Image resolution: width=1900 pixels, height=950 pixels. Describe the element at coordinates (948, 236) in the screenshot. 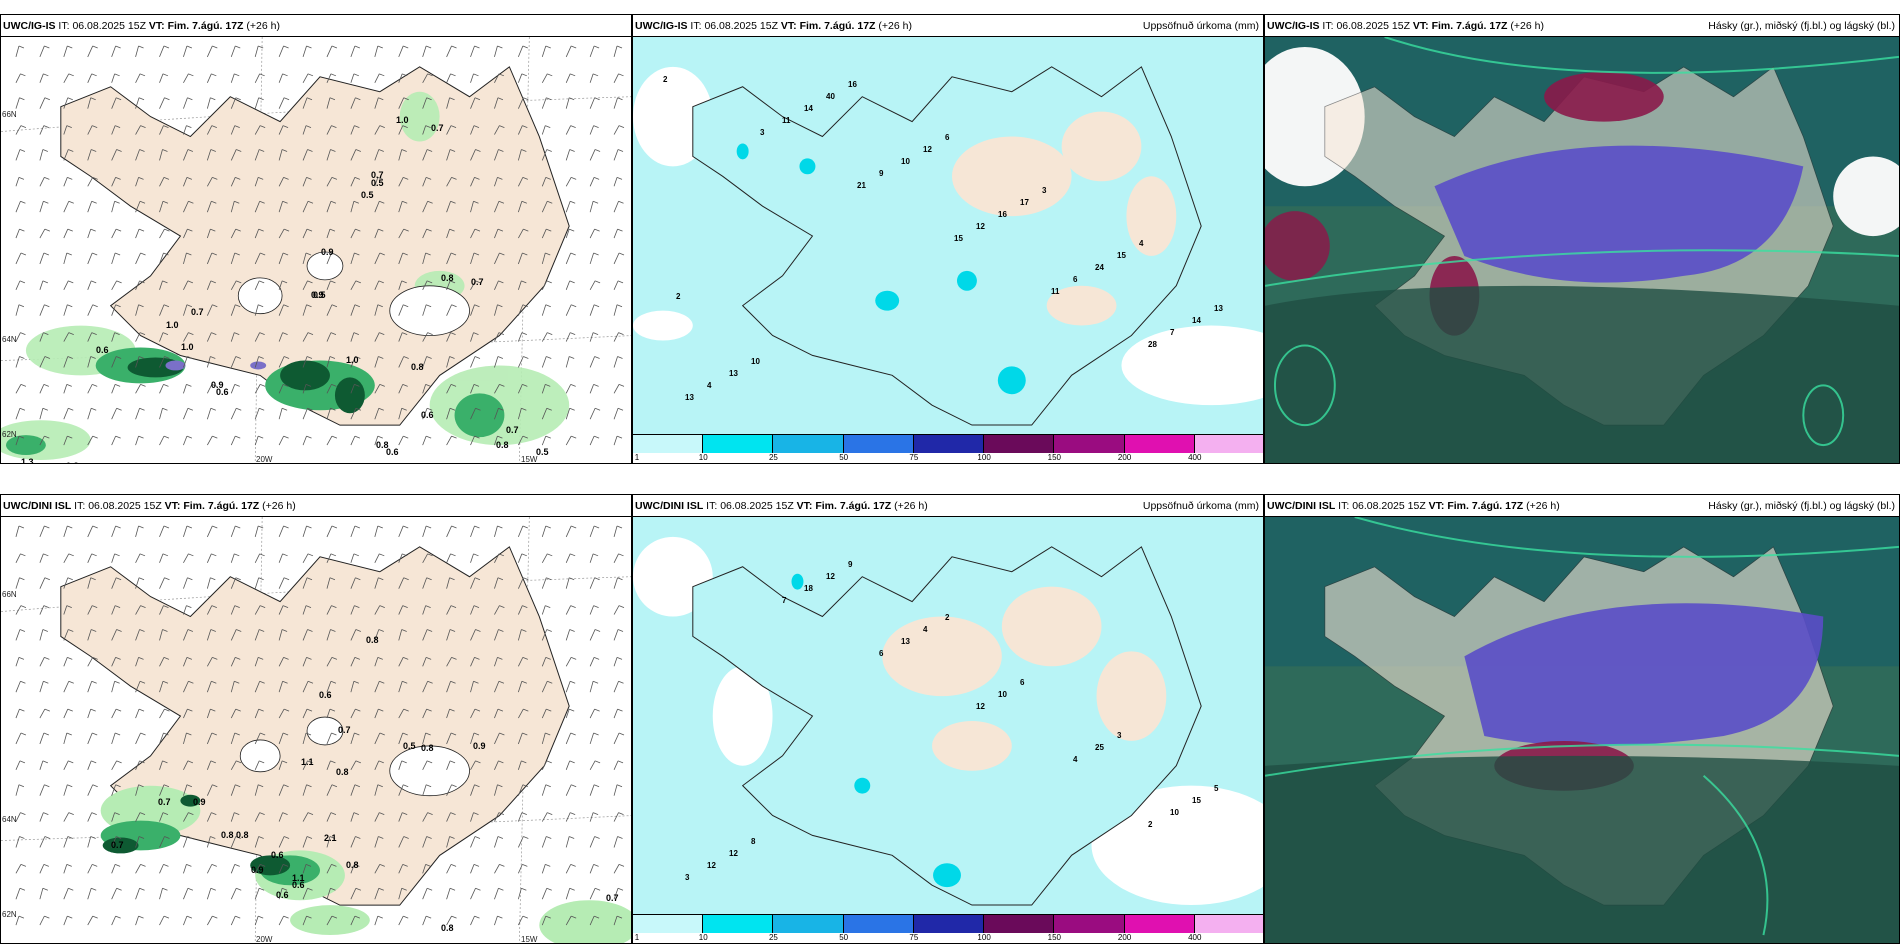

I see `row1-precip-map` at that location.